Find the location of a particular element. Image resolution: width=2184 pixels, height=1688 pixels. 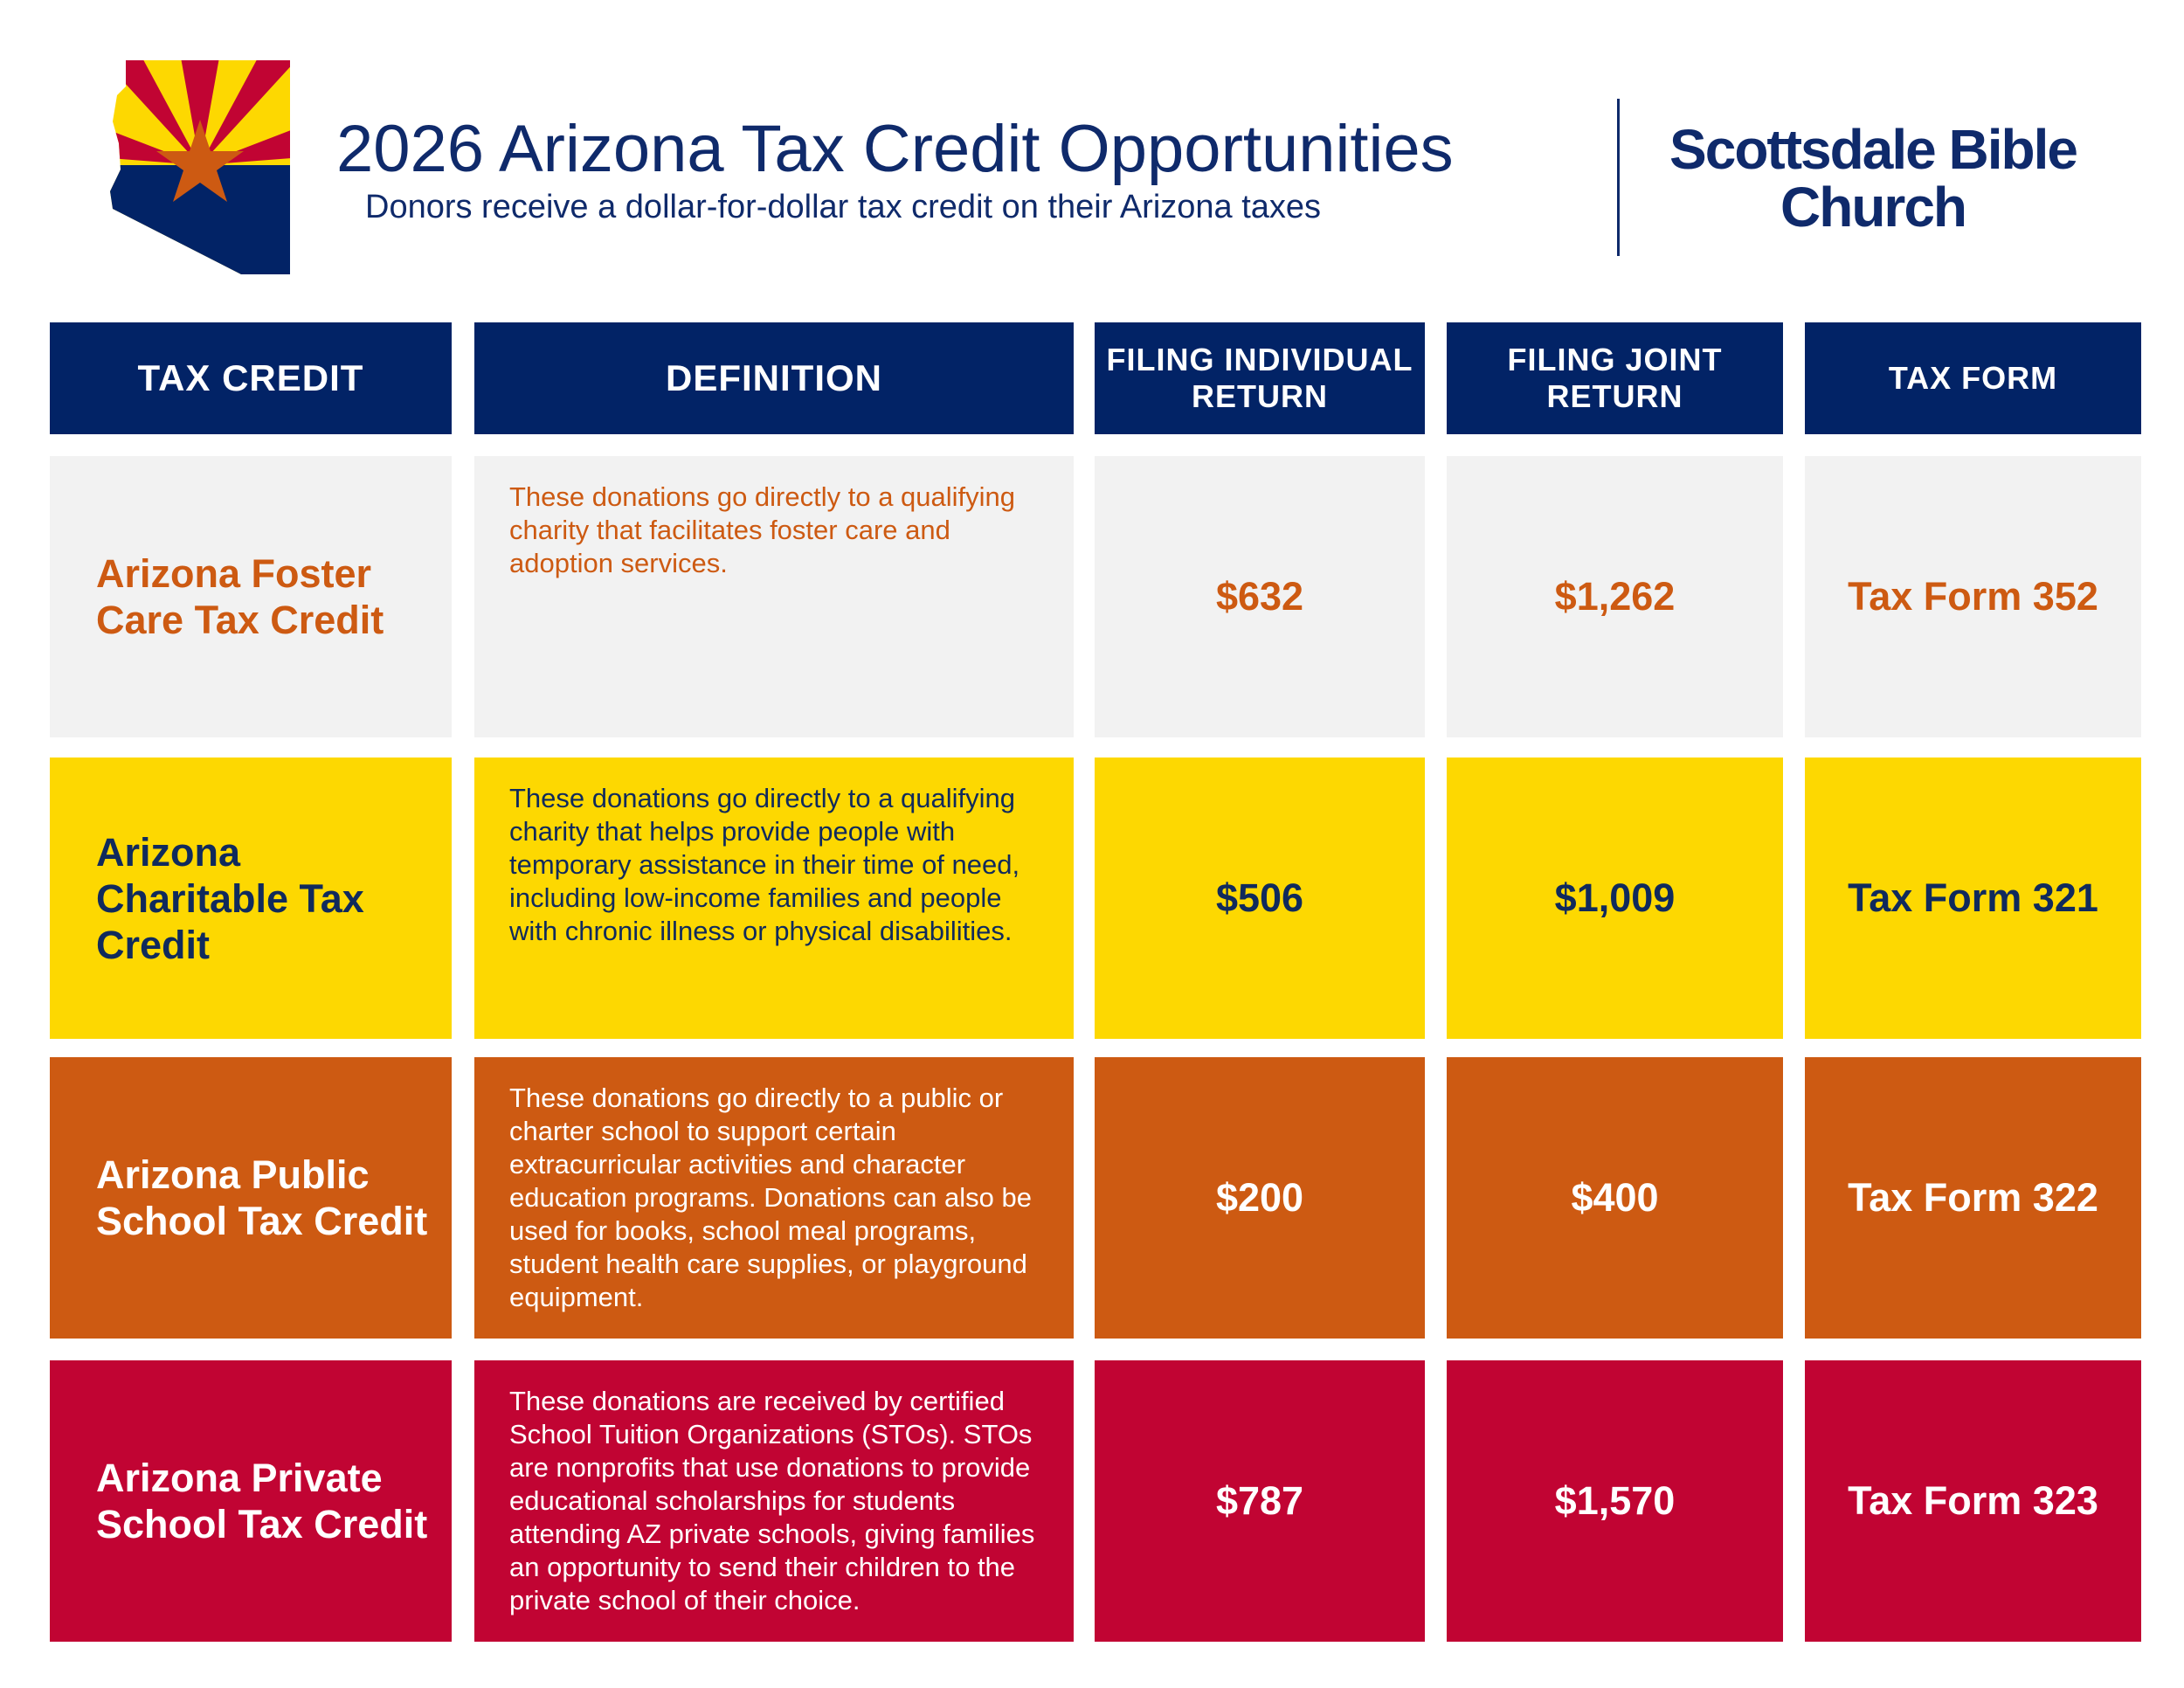

row-foster-care-individual: $632 is located at coordinates (1260, 596).